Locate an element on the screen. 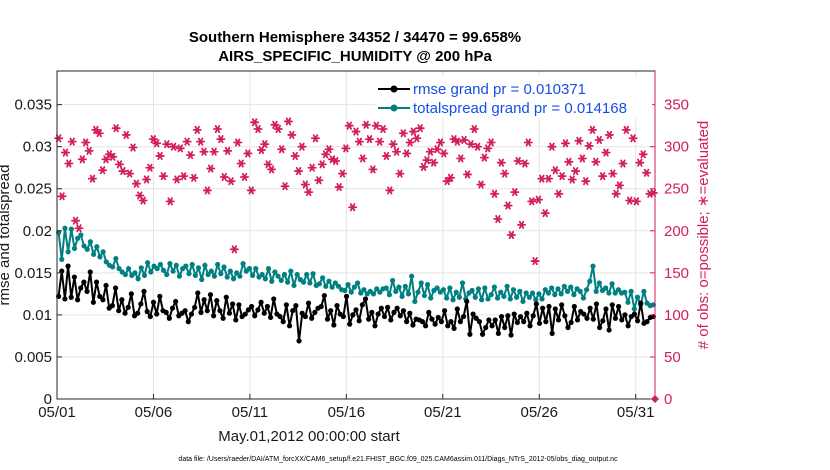 Image resolution: width=830 pixels, height=470 pixels. y-right-tick-label-0: 0 is located at coordinates (668, 399).